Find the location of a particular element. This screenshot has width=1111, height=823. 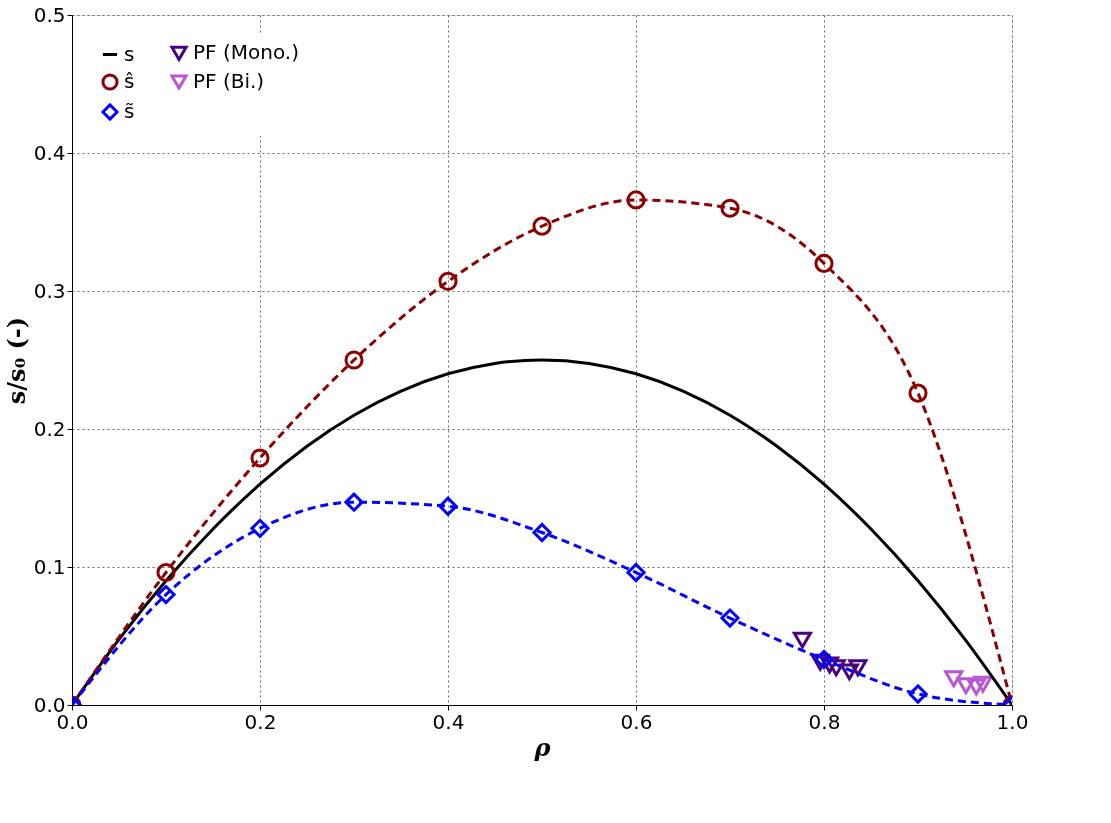

y-tick-label: 0.2 is located at coordinates (49, 428).